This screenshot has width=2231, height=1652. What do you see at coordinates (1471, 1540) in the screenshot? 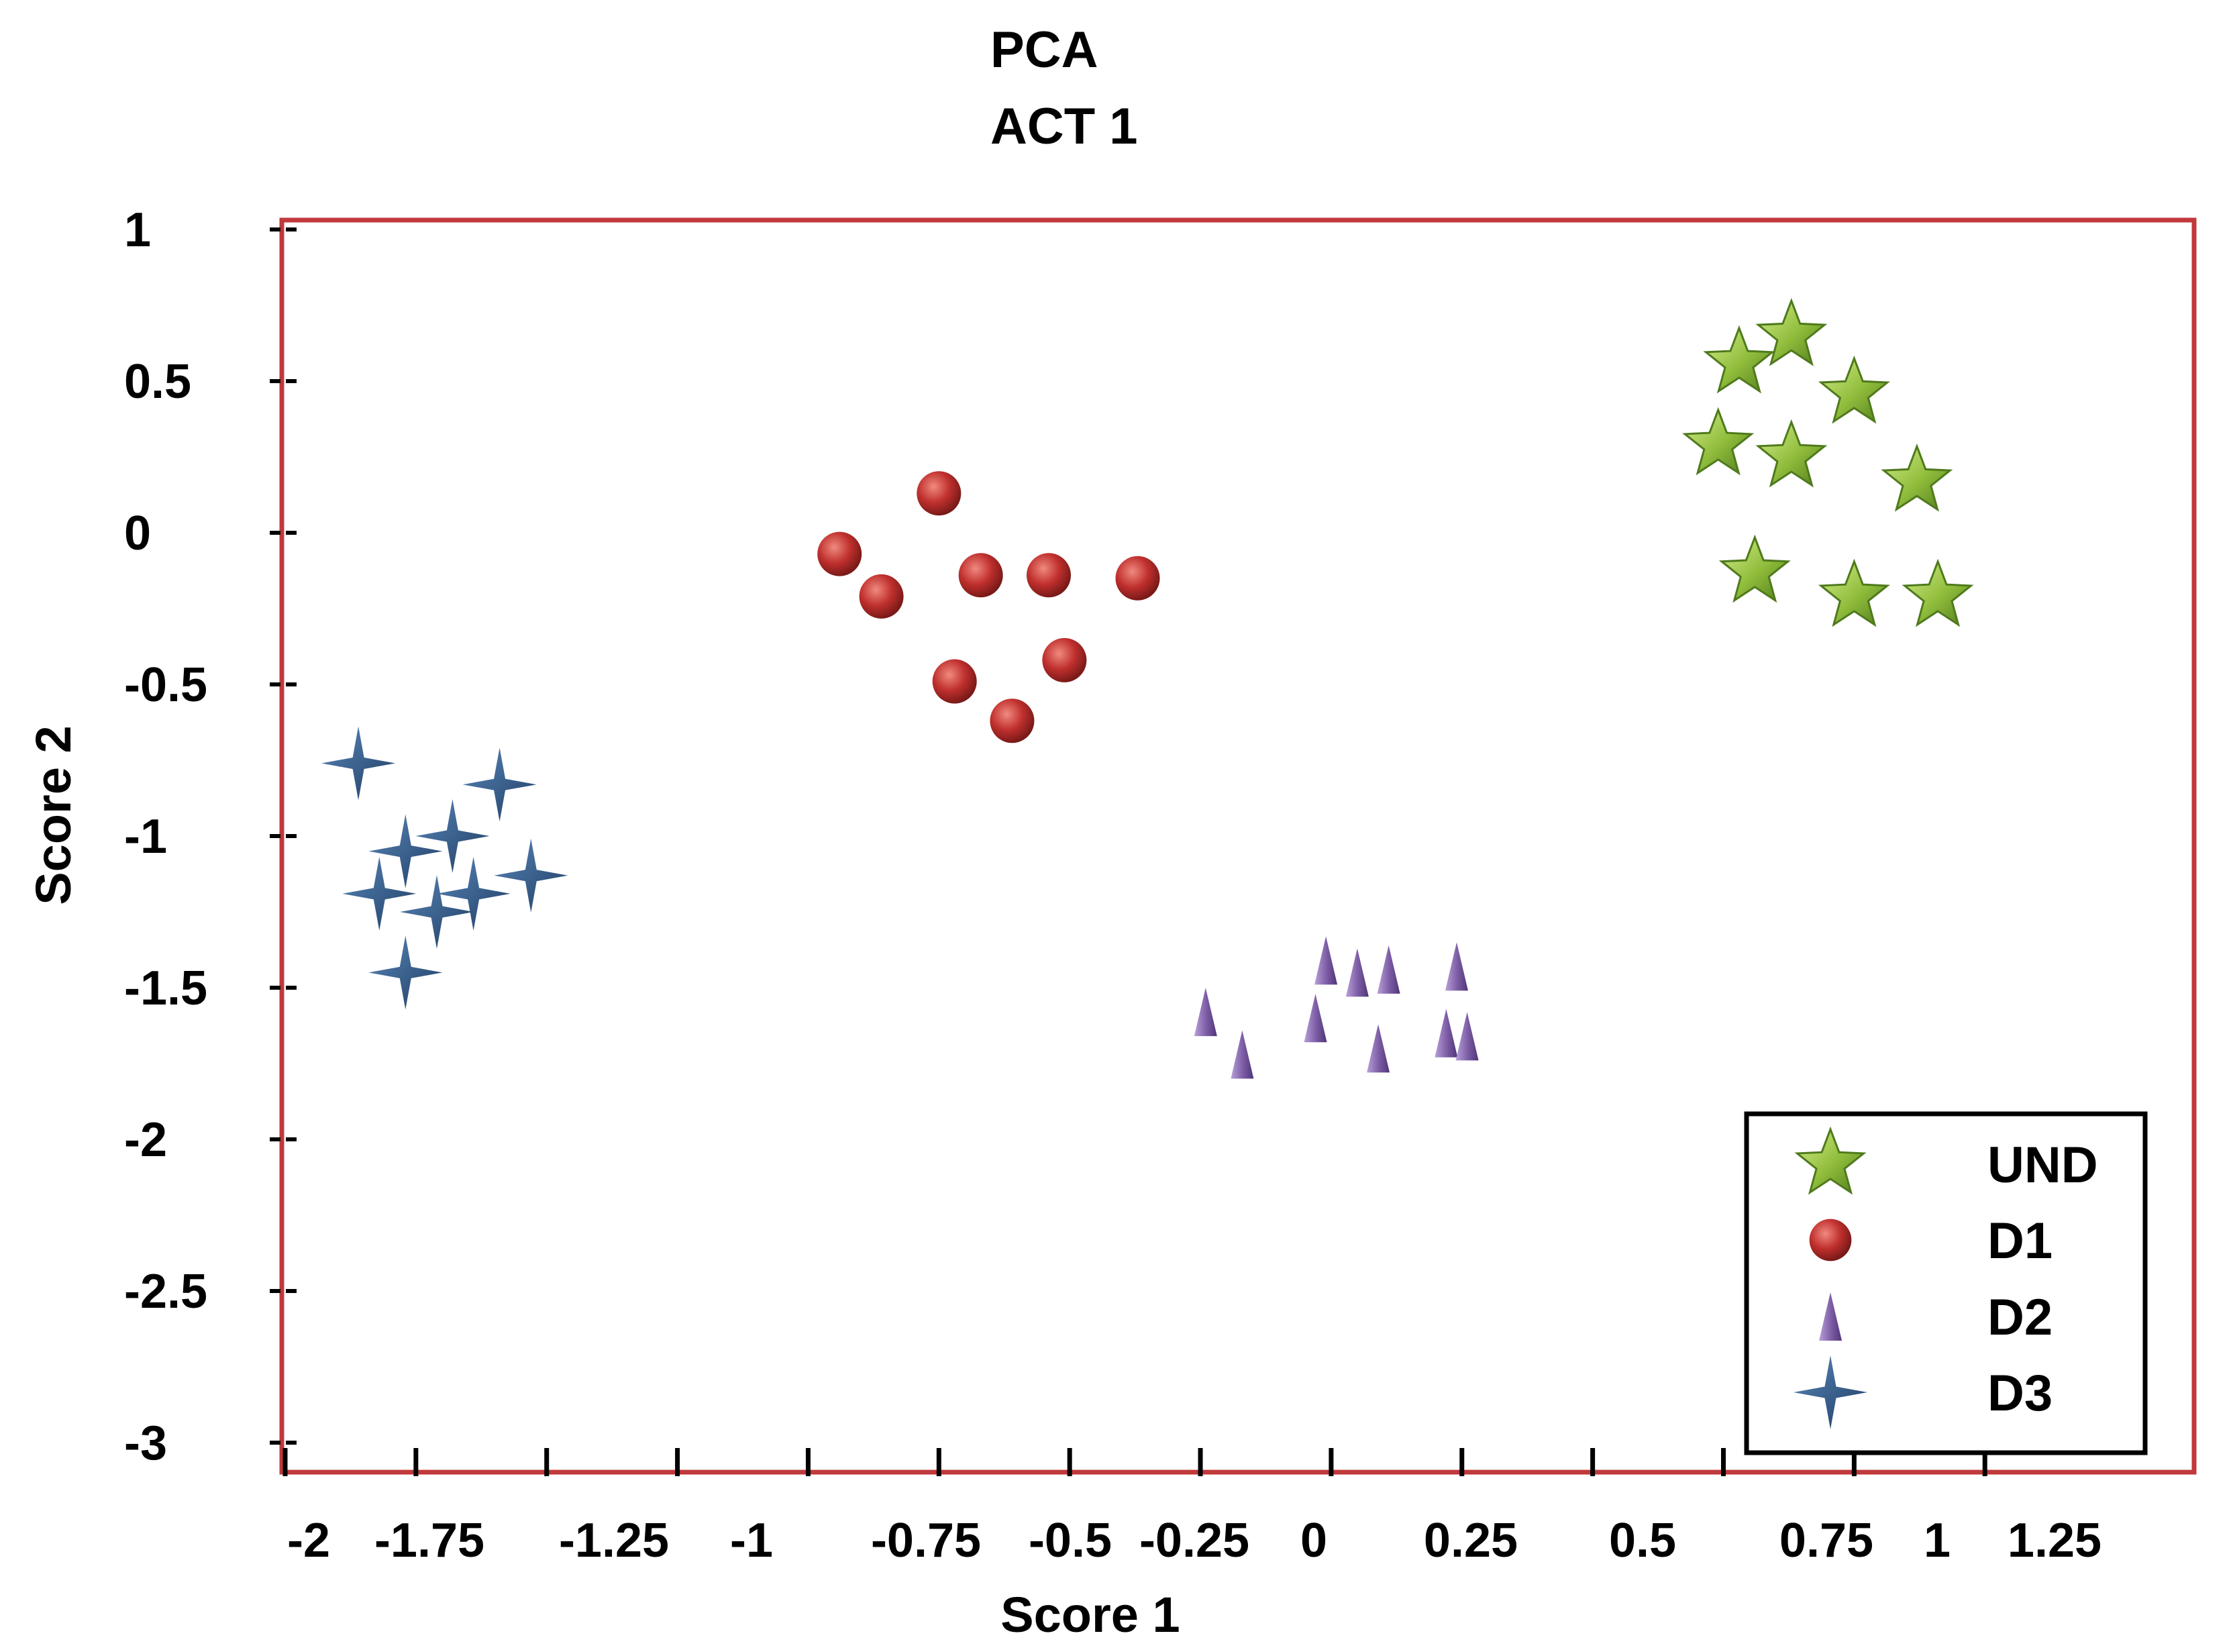
I see `x-tick-label: 0.25` at bounding box center [1471, 1540].